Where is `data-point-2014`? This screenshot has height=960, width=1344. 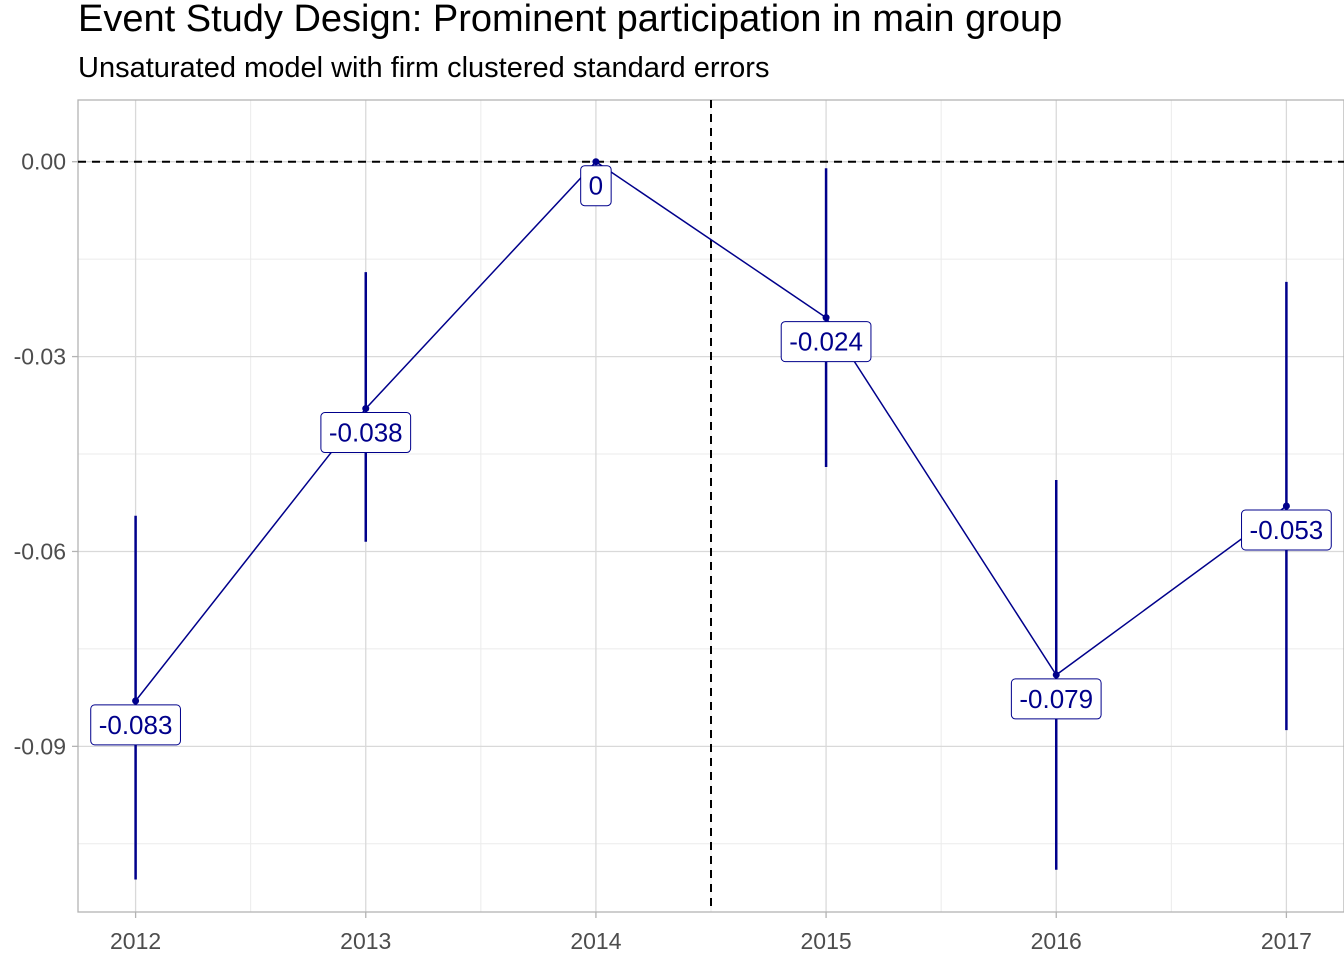 data-point-2014 is located at coordinates (596, 162).